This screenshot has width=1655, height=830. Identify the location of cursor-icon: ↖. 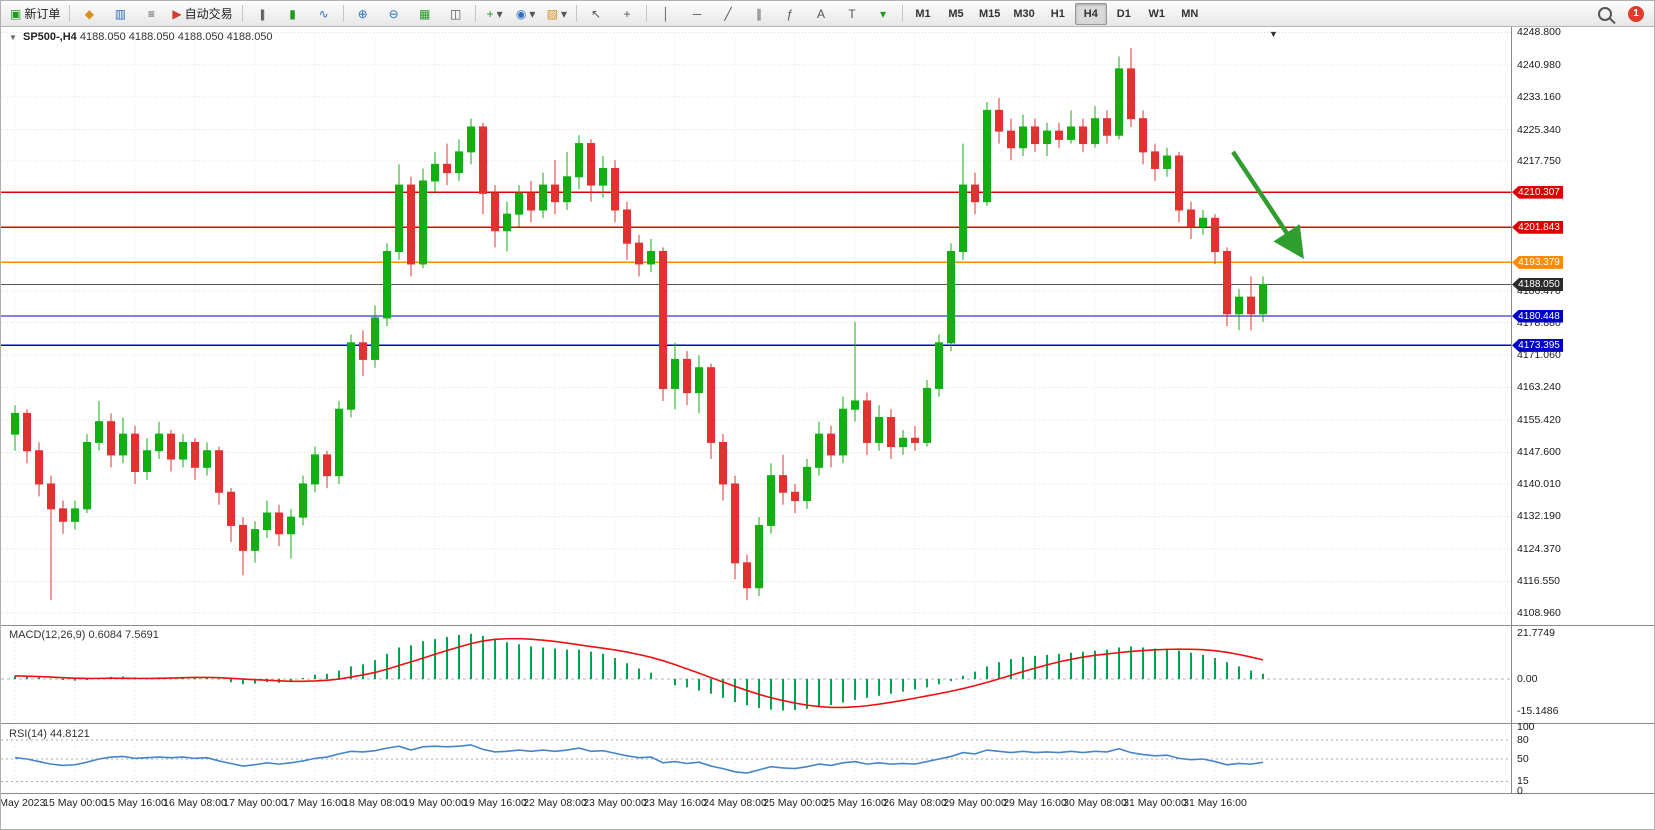
(596, 13).